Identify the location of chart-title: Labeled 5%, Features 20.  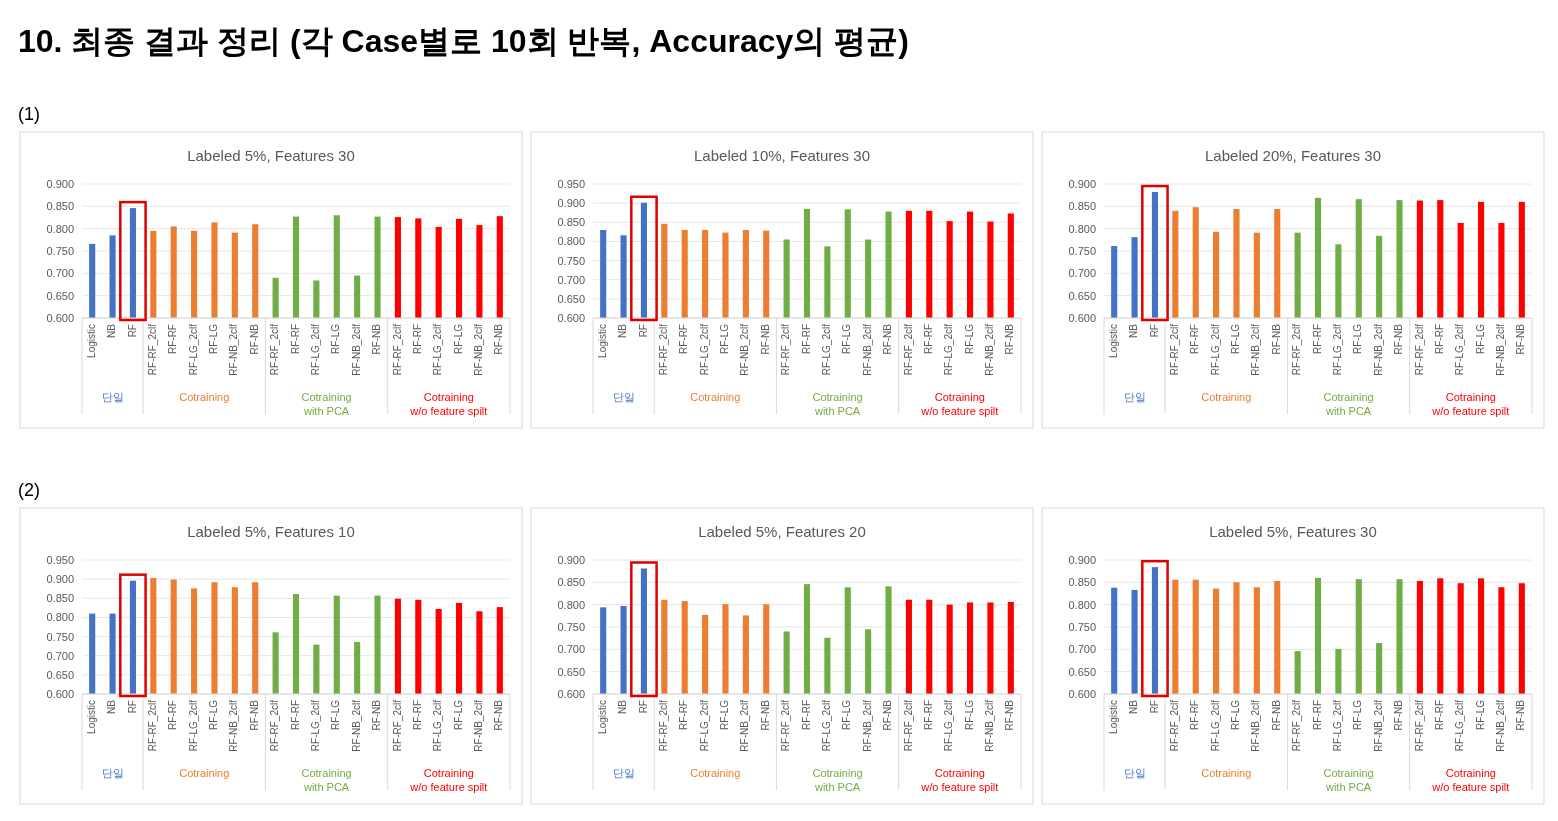
(782, 531).